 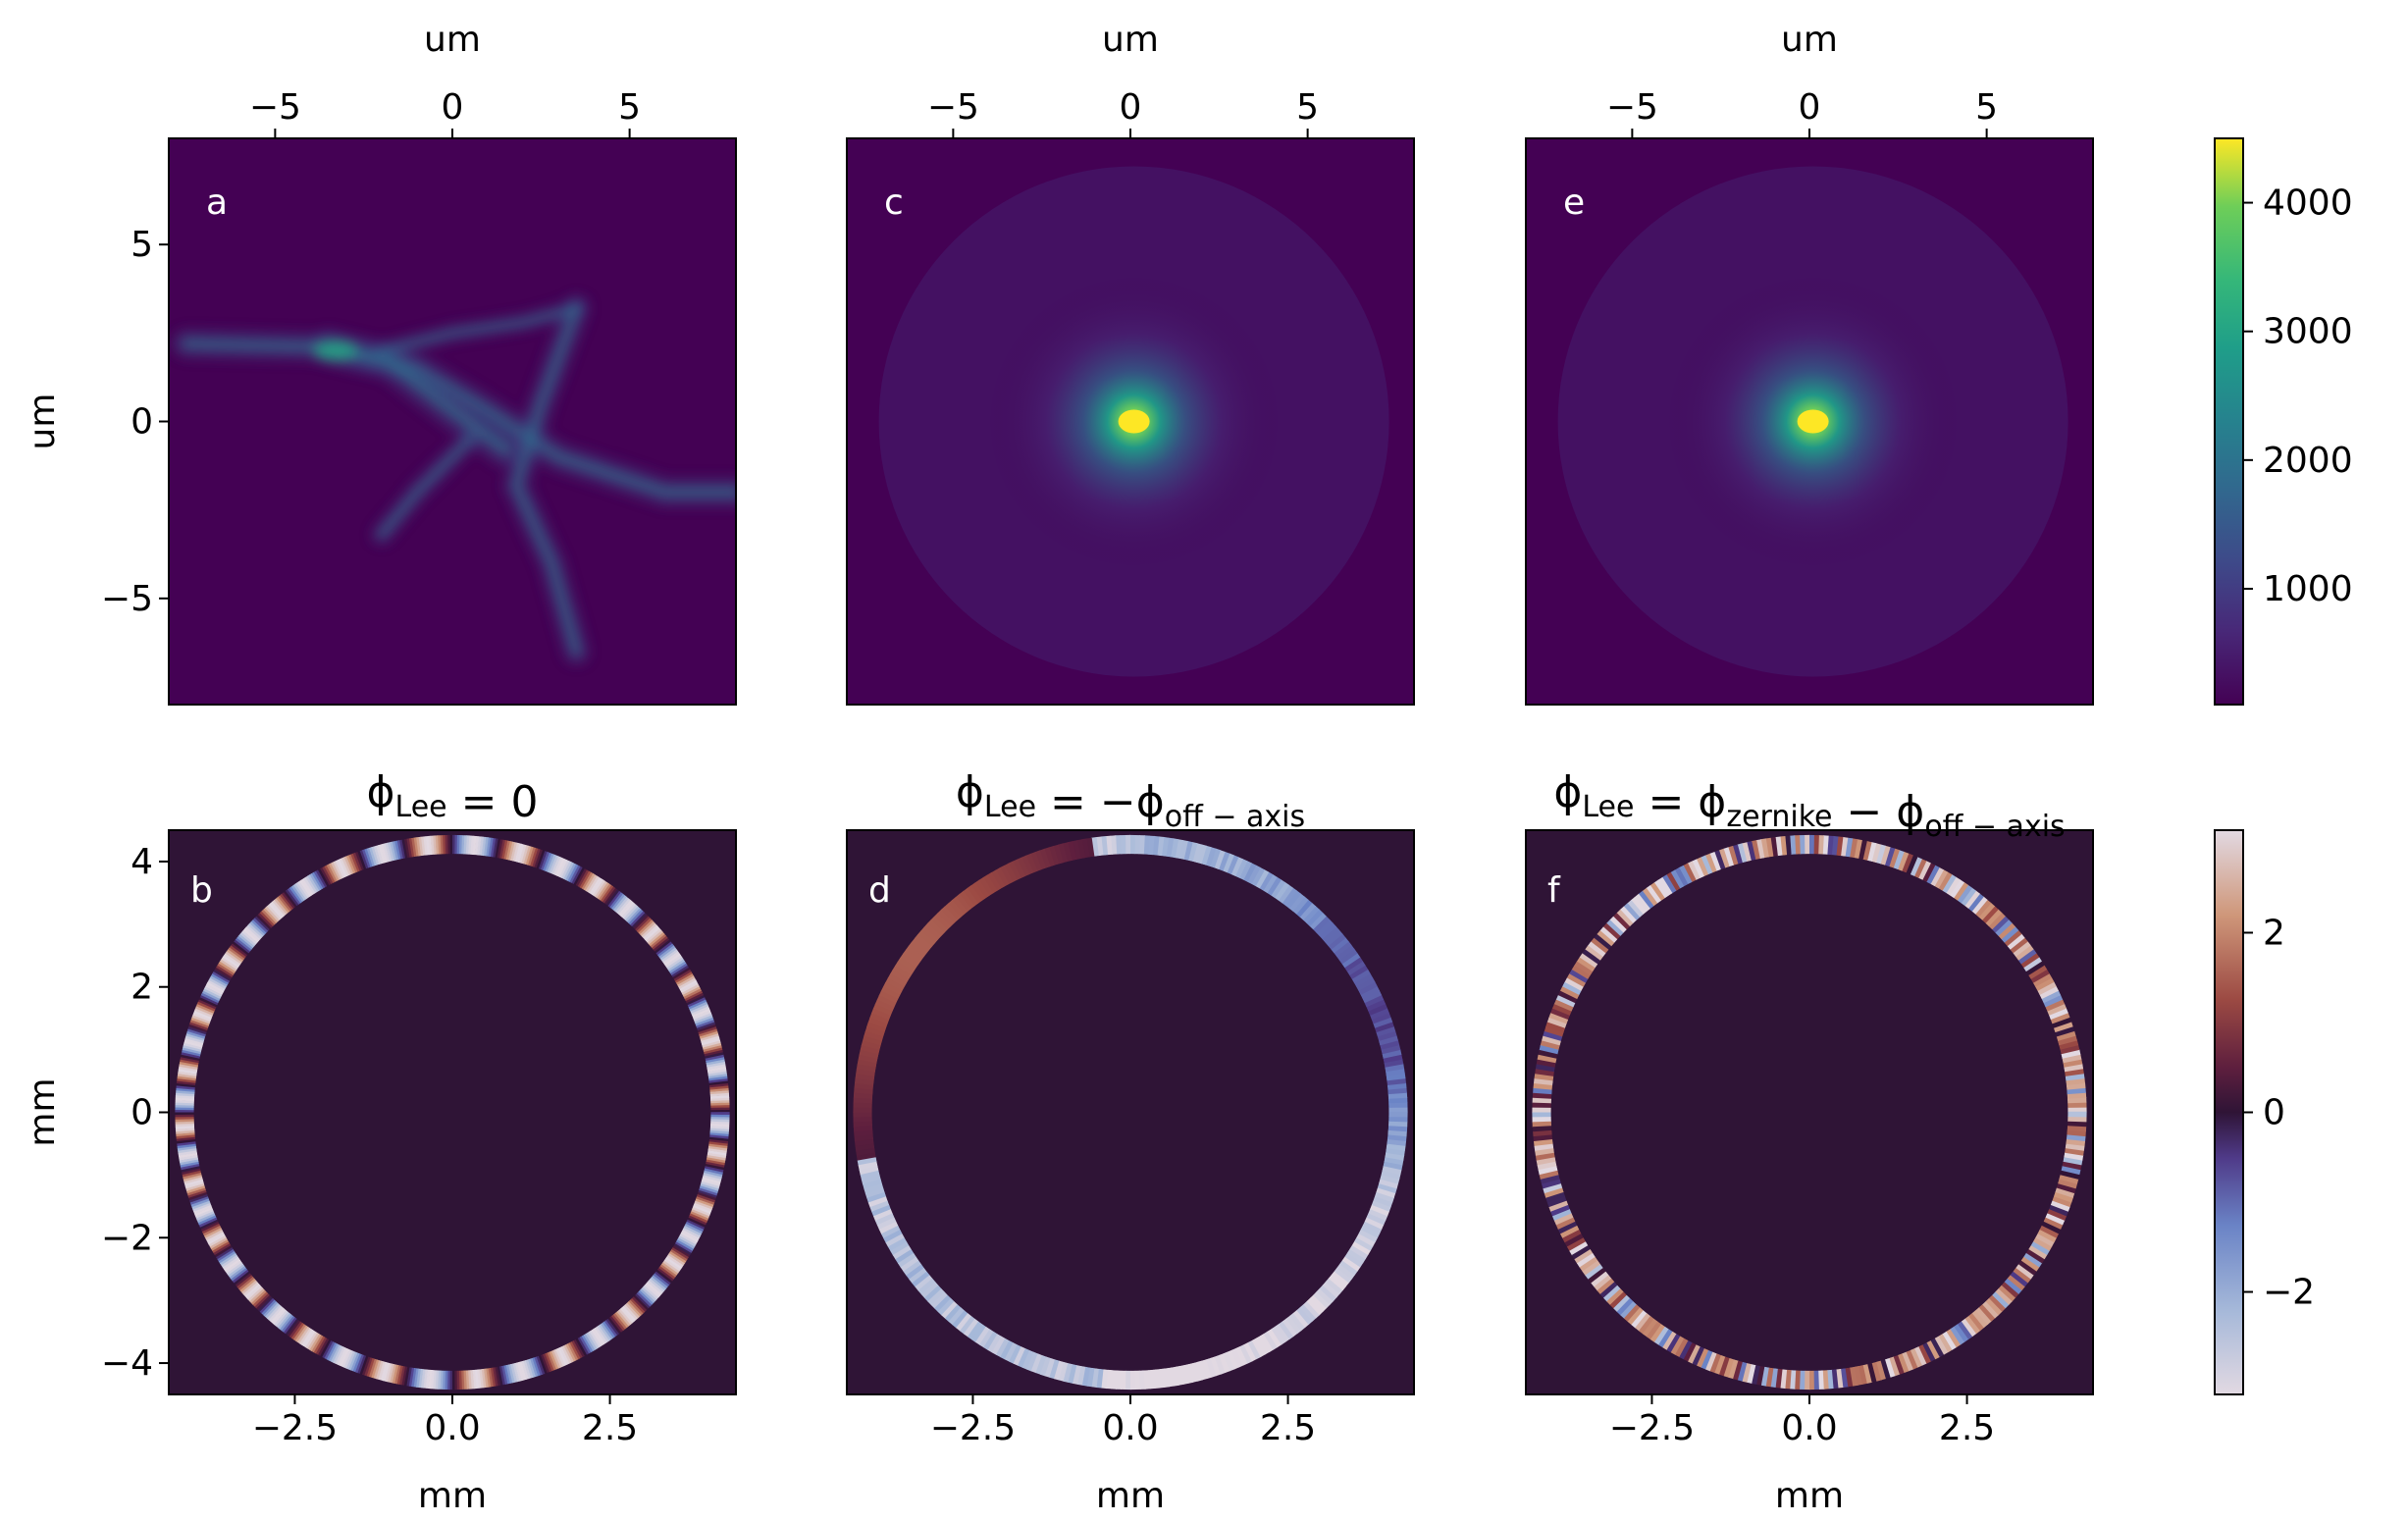 What do you see at coordinates (142, 245) in the screenshot?
I see `ytick-label: 5` at bounding box center [142, 245].